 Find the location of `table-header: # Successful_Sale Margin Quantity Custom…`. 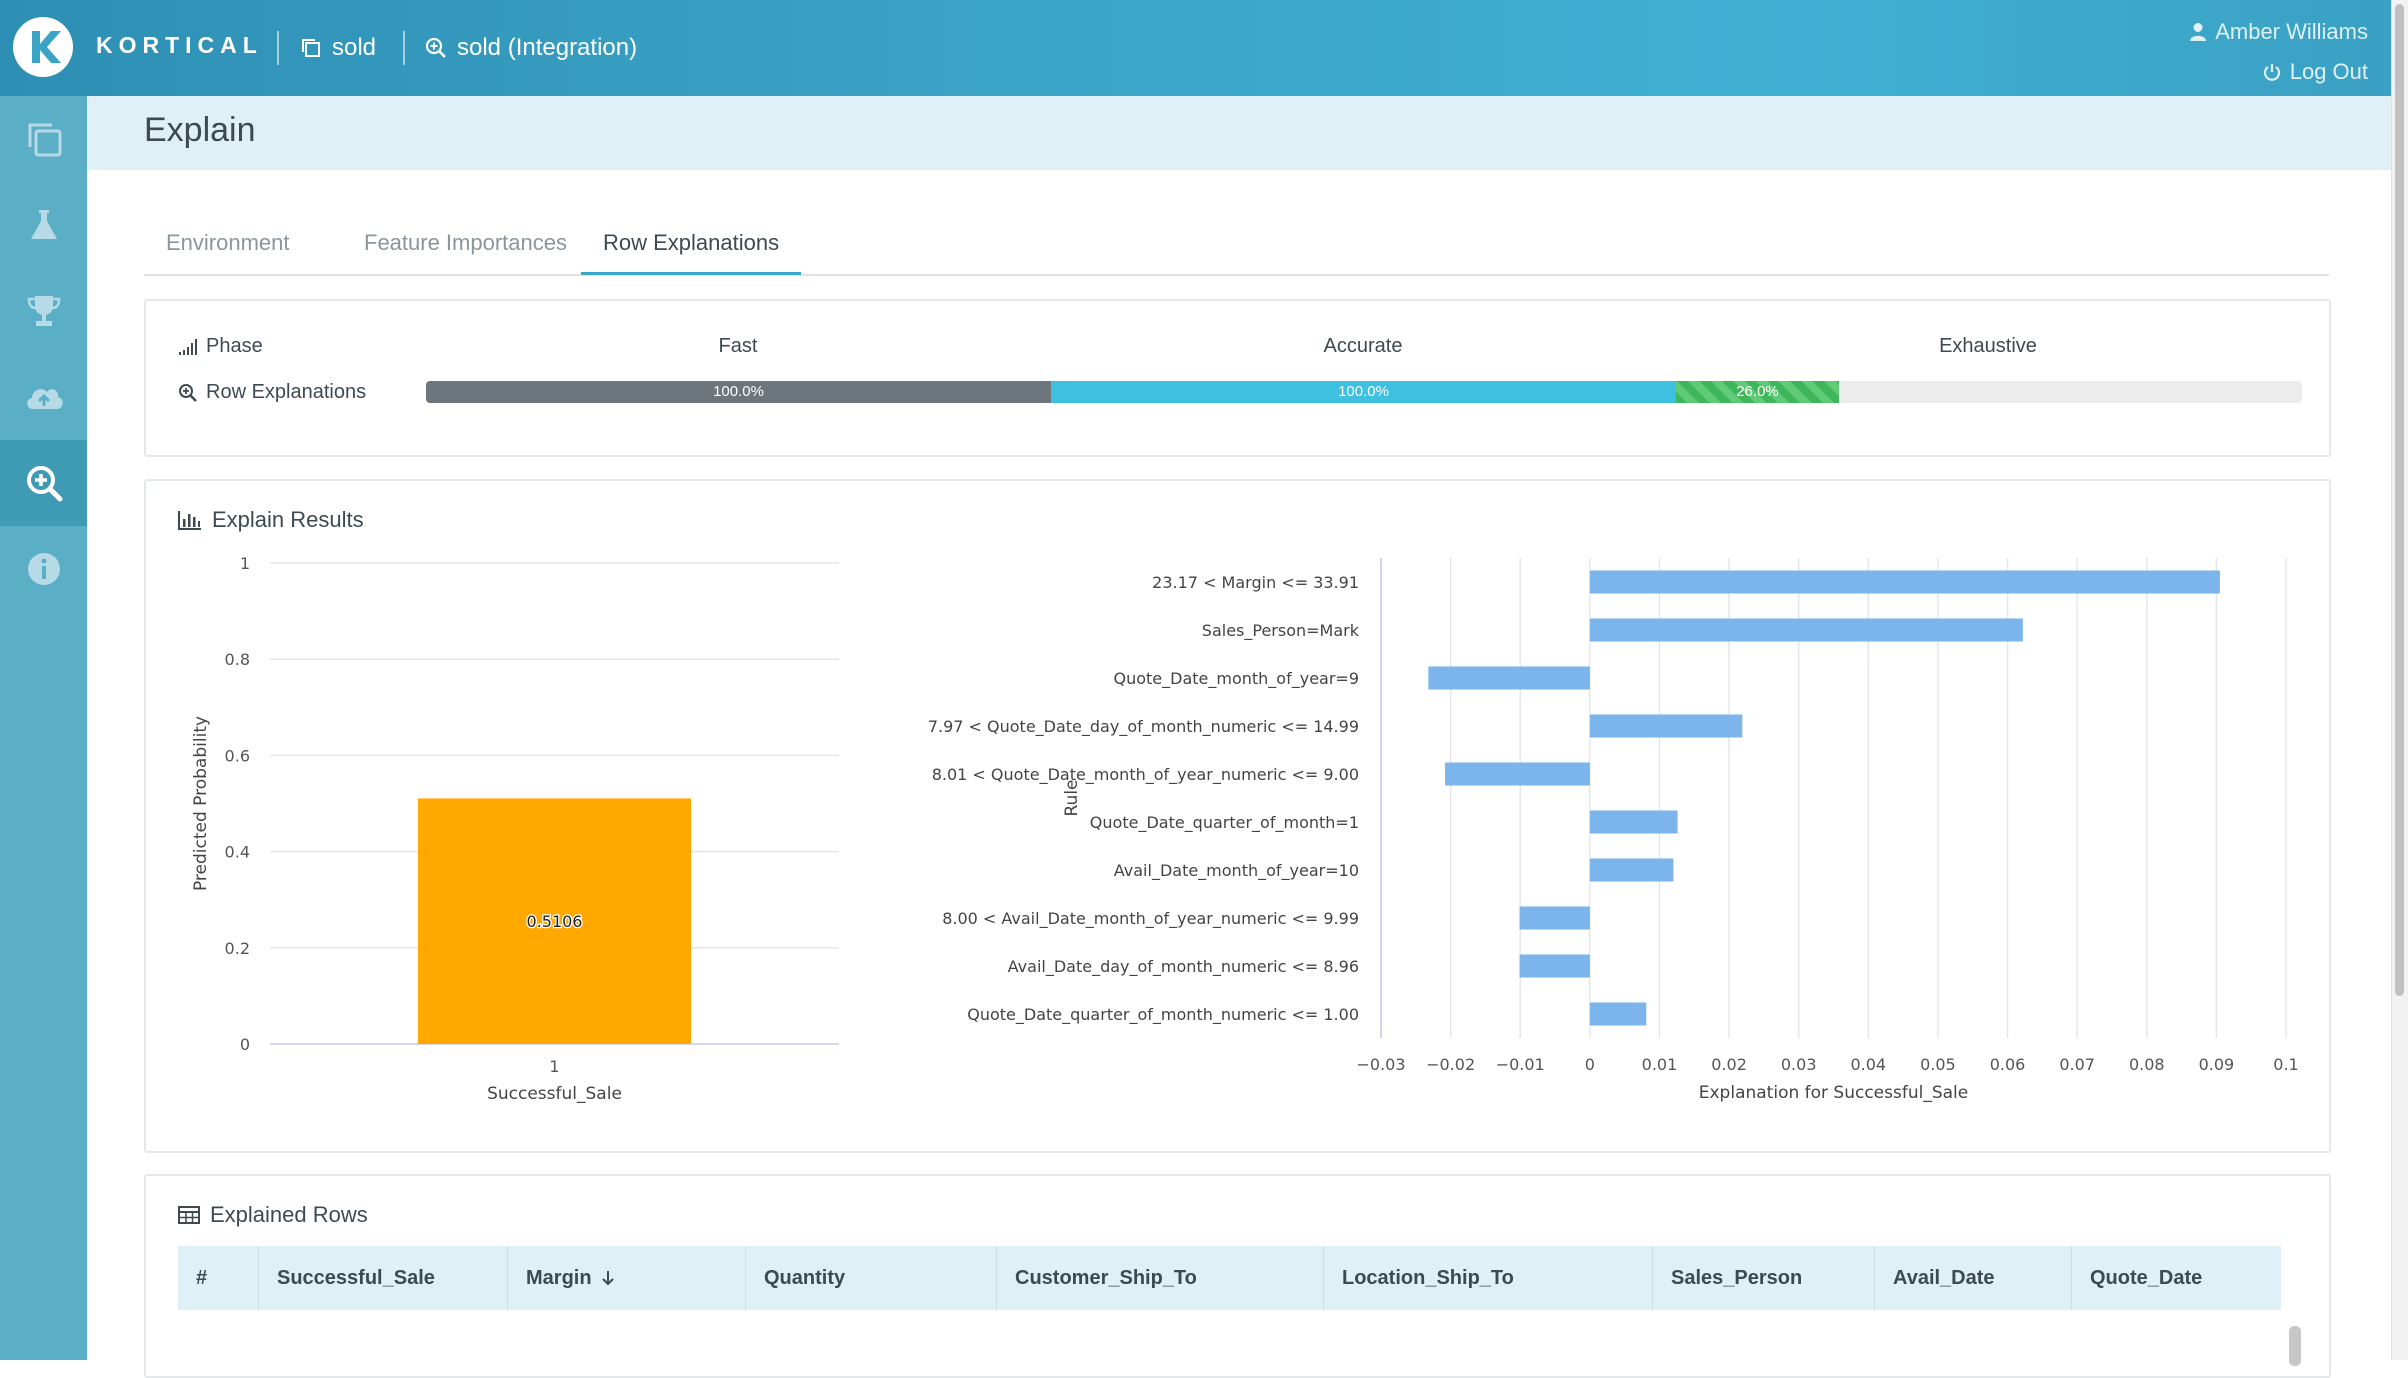

table-header: # Successful_Sale Margin Quantity Custom… is located at coordinates (1229, 1278).